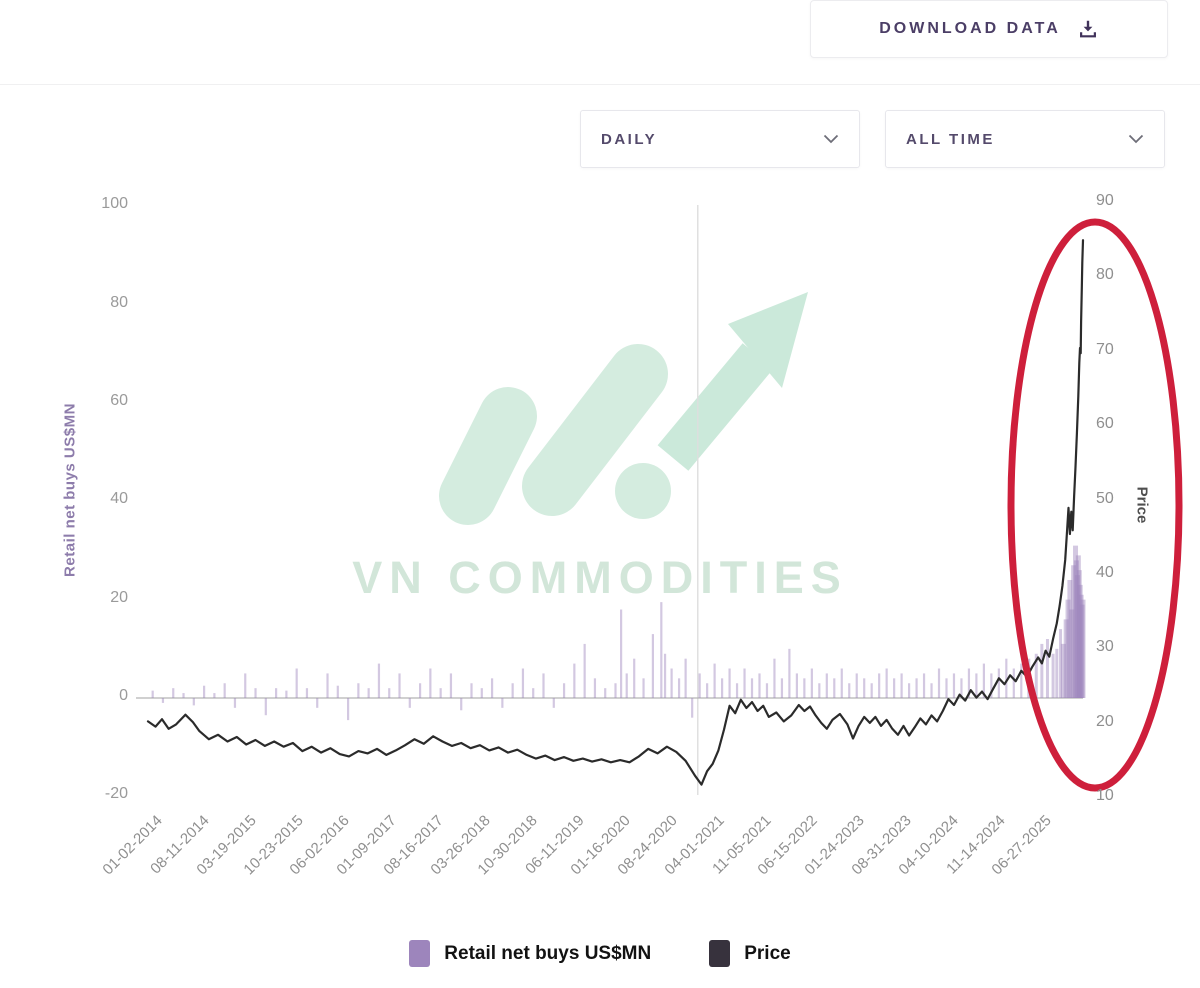 This screenshot has width=1200, height=988. Describe the element at coordinates (720, 139) in the screenshot. I see `frequency-dropdown: DAILY` at that location.